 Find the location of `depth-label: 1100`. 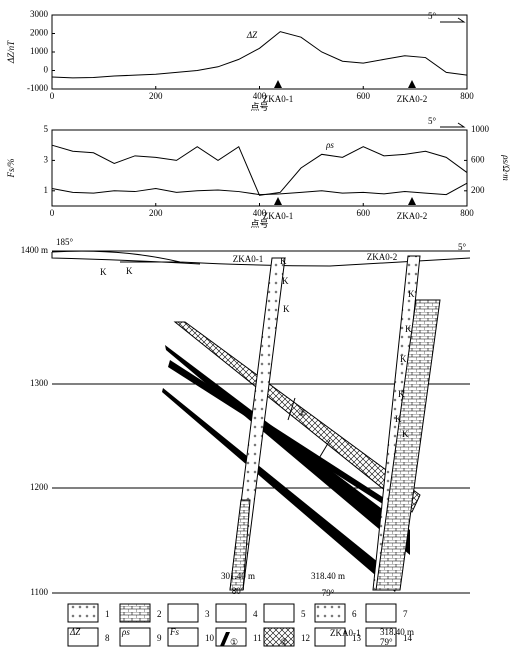

depth-label: 1100 is located at coordinates (39, 592).